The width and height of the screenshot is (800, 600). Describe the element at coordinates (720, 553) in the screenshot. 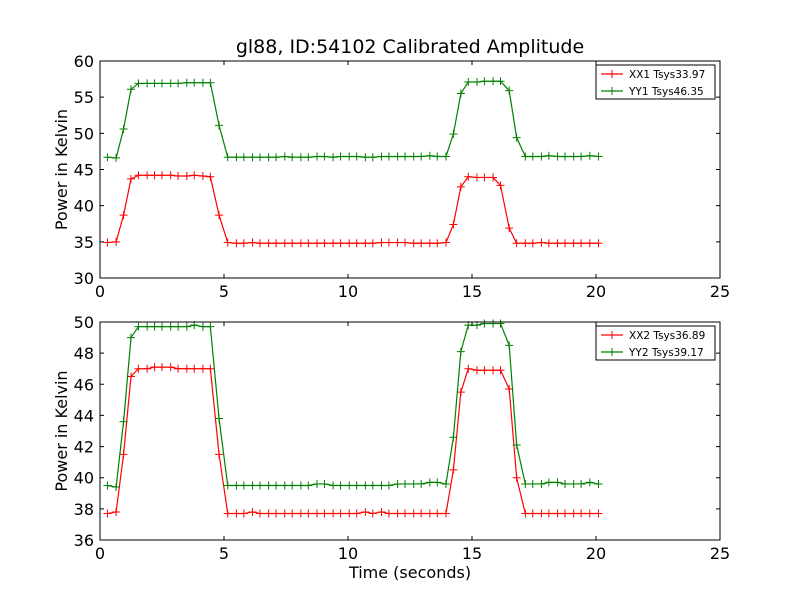

I see `x-tick-label: 25` at that location.